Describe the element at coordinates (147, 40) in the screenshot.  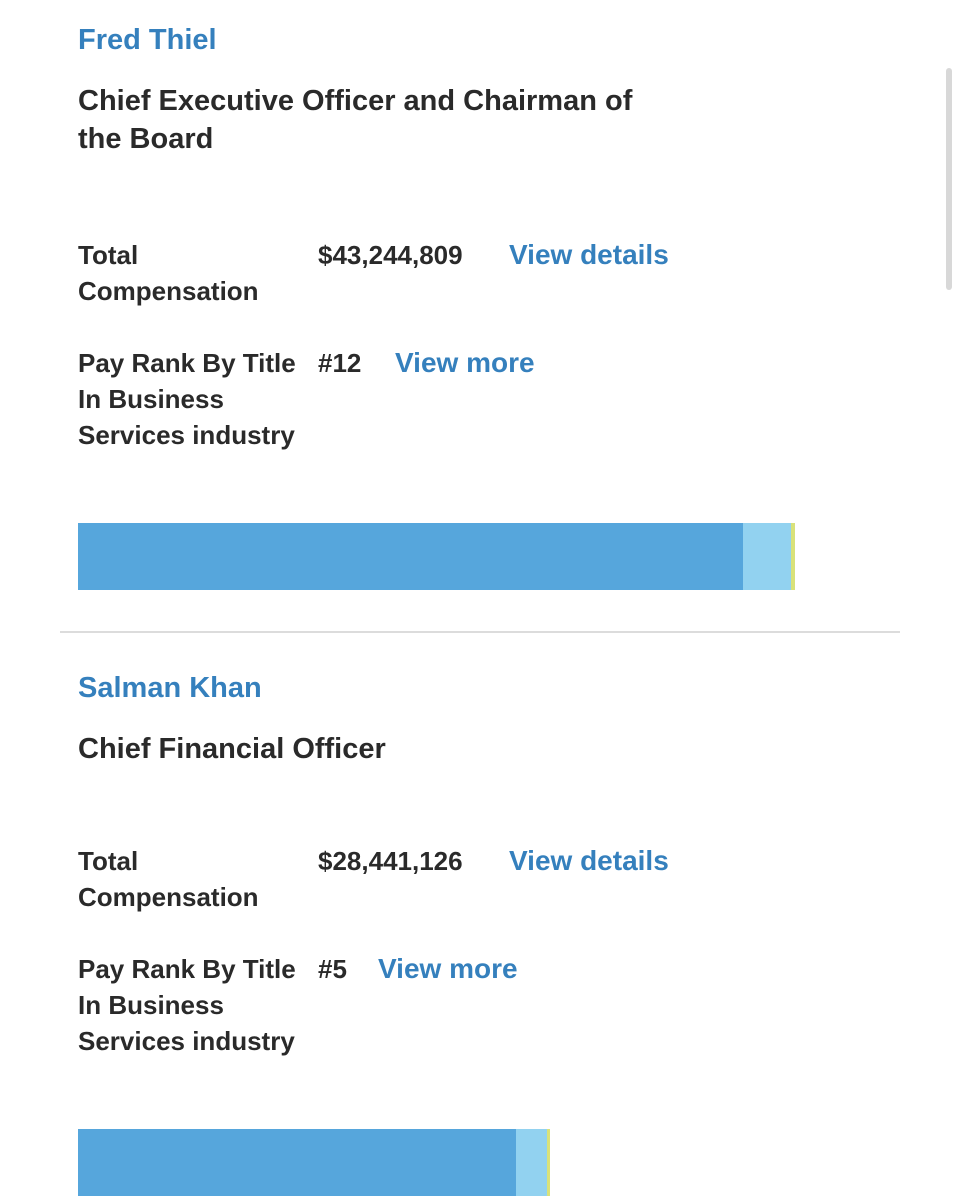
I see `executive-name-link: Fred Thiel` at that location.